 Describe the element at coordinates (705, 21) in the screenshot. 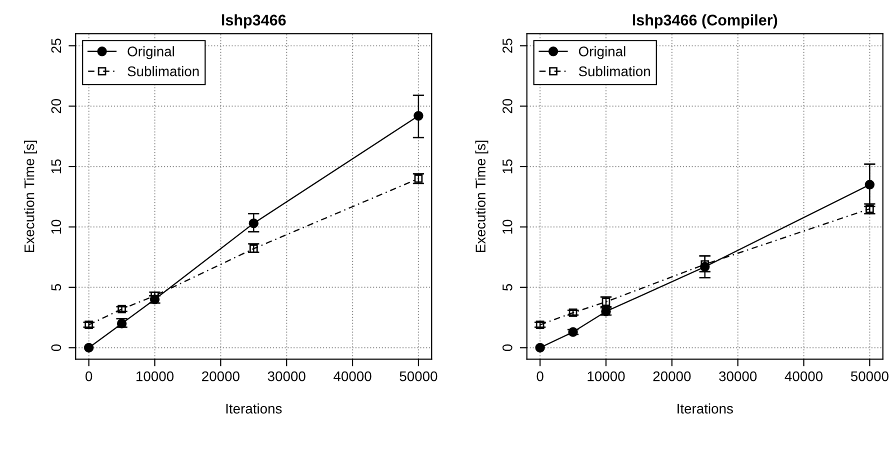

I see `chart-title: lshp3466 (Compiler)` at that location.